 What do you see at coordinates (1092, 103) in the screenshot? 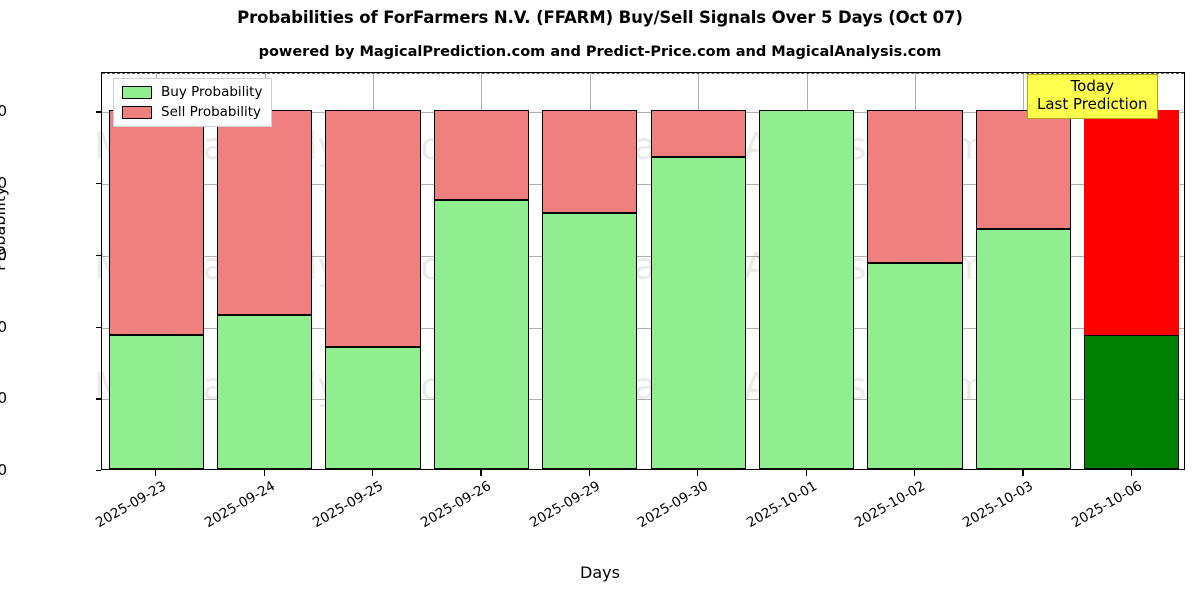
I see `last-prediction-label: Last Prediction` at bounding box center [1092, 103].